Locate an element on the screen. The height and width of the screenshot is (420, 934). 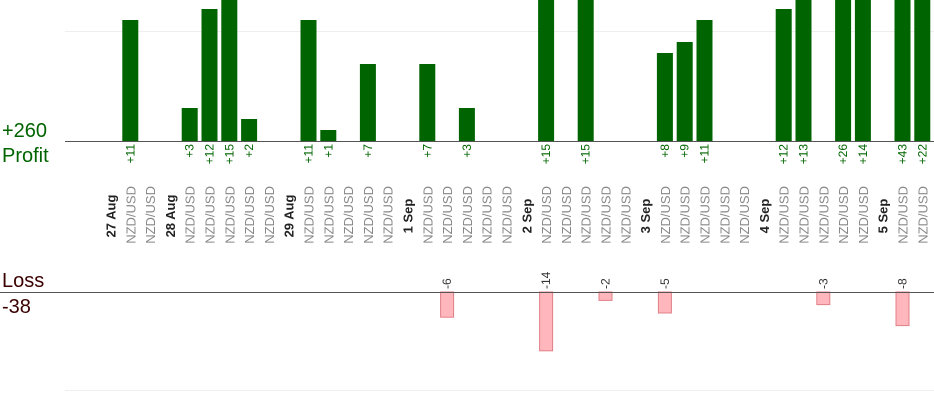
profit-value-label: +13 is located at coordinates (804, 154).